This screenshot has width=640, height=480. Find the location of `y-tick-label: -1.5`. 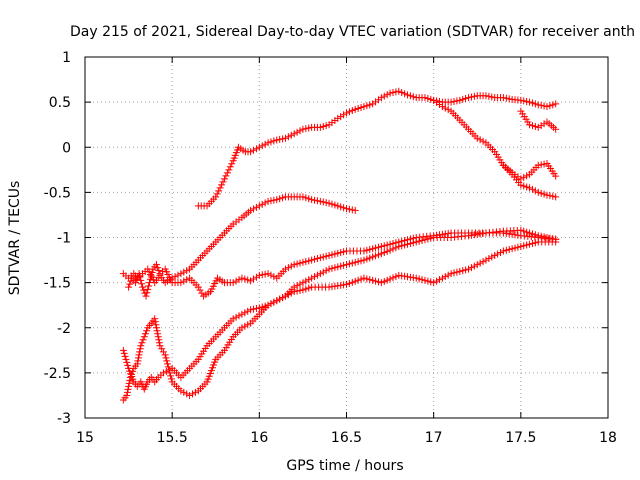

y-tick-label: -1.5 is located at coordinates (57, 284).